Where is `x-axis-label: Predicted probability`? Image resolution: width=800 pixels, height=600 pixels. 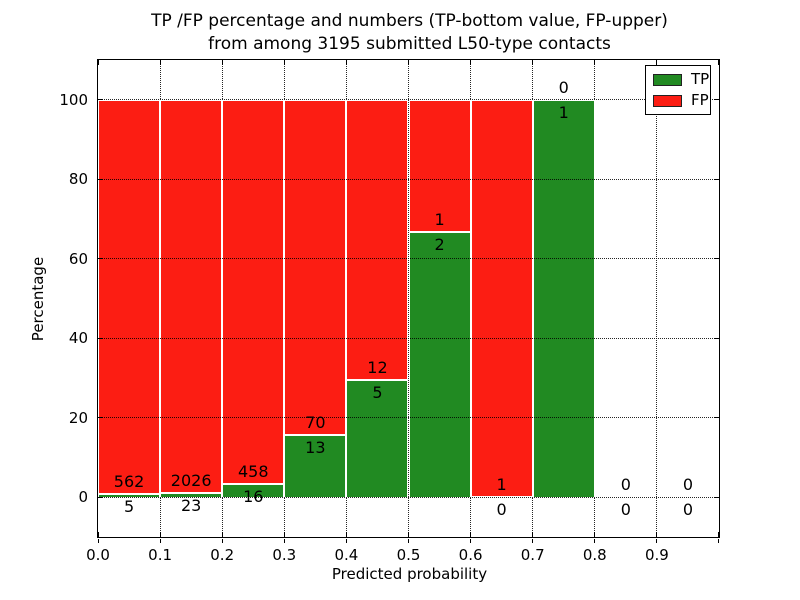
x-axis-label: Predicted probability is located at coordinates (409, 574).